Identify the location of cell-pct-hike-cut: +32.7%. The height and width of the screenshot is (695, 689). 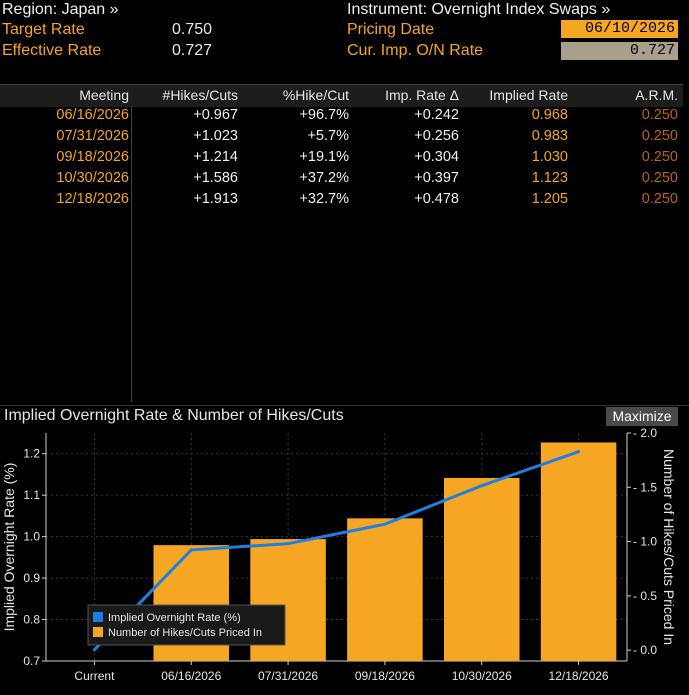
(324, 199).